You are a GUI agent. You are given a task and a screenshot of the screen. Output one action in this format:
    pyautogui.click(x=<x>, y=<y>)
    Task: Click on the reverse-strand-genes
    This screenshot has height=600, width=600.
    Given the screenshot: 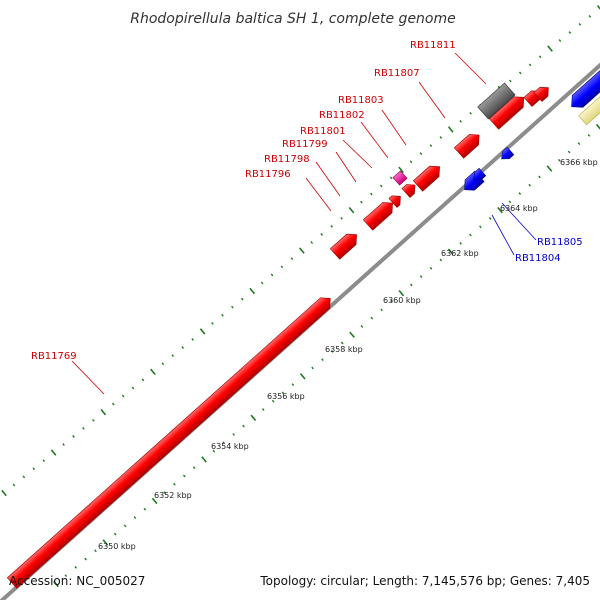 What is the action you would take?
    pyautogui.click(x=532, y=128)
    